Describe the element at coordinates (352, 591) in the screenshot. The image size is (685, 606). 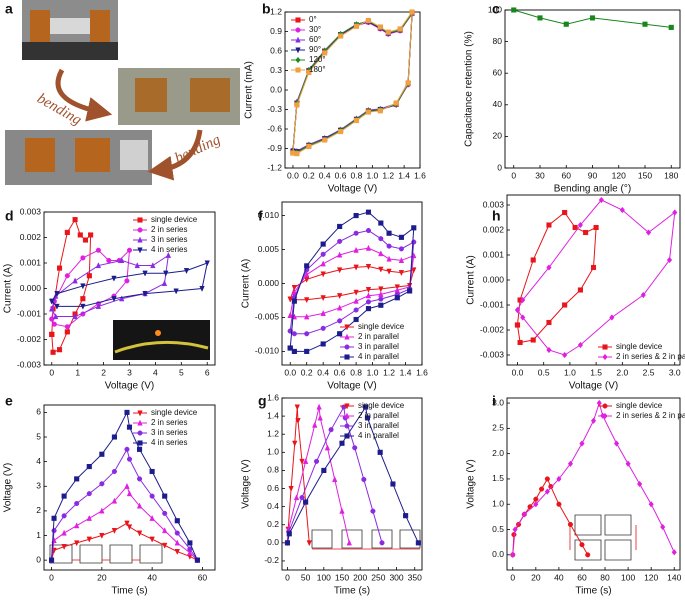
I see `x-axis-title: Time (s)` at that location.